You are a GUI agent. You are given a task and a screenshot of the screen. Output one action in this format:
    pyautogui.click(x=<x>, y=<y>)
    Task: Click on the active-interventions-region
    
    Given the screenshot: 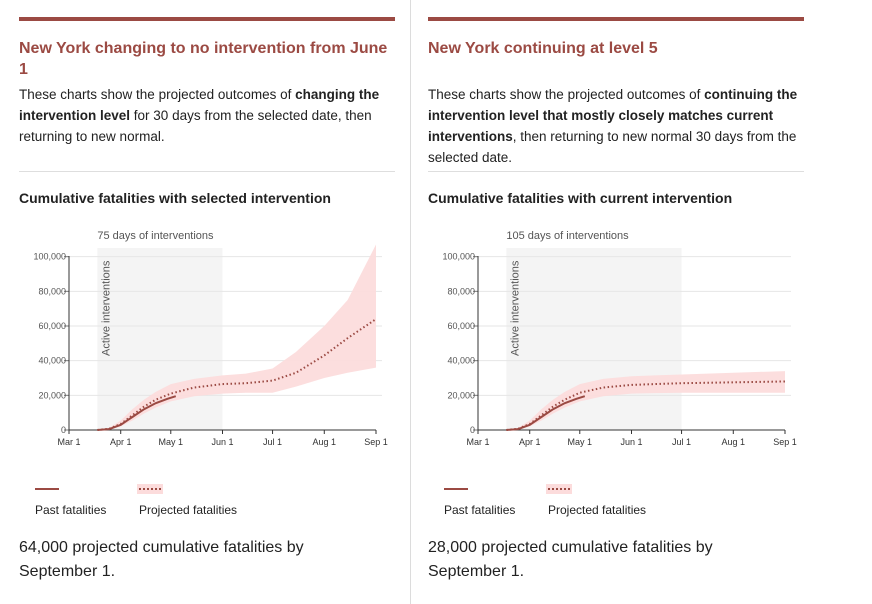 What is the action you would take?
    pyautogui.click(x=594, y=339)
    